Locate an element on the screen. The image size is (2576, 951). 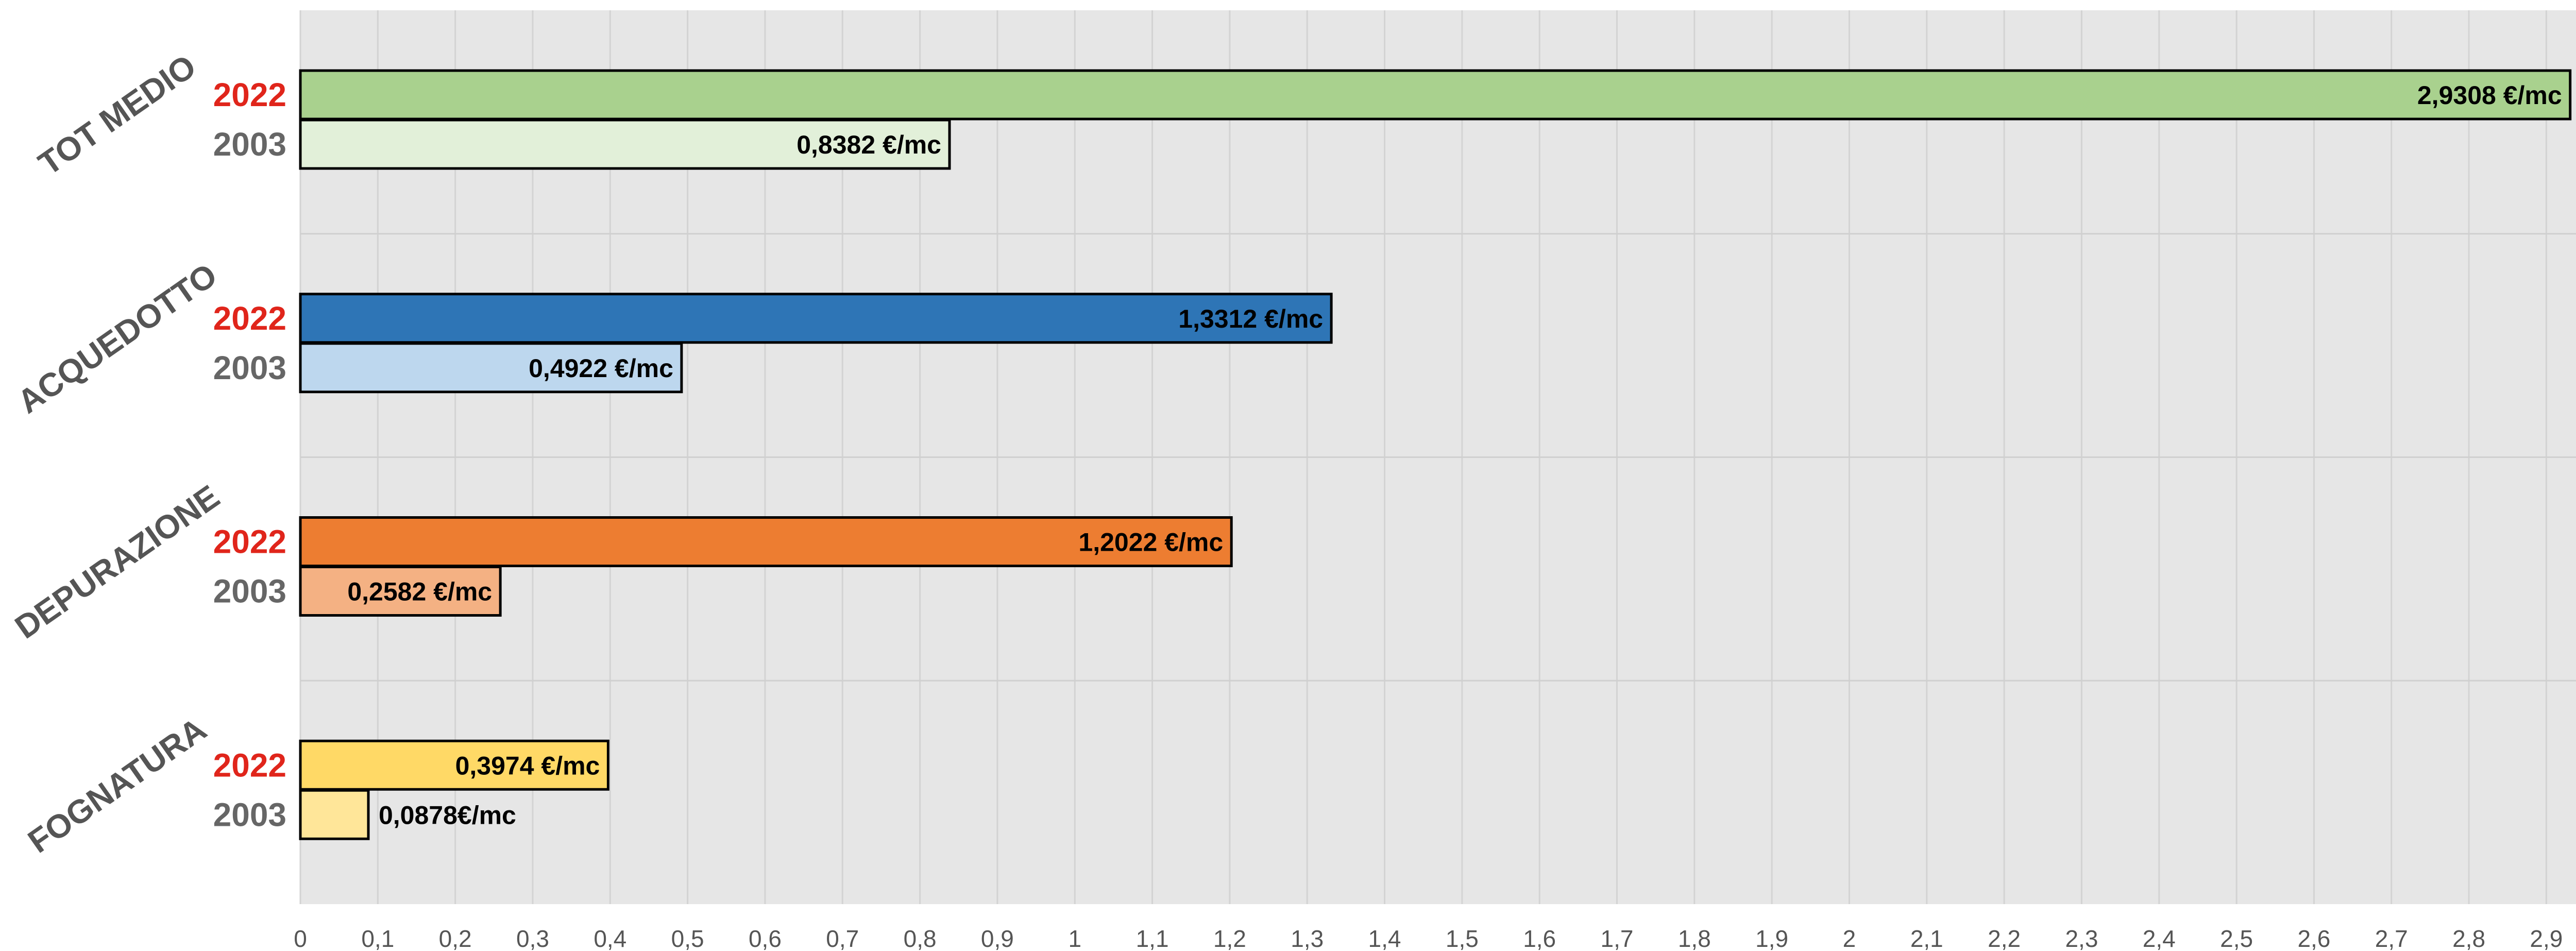
x-tick-label: 0,8 is located at coordinates (920, 938).